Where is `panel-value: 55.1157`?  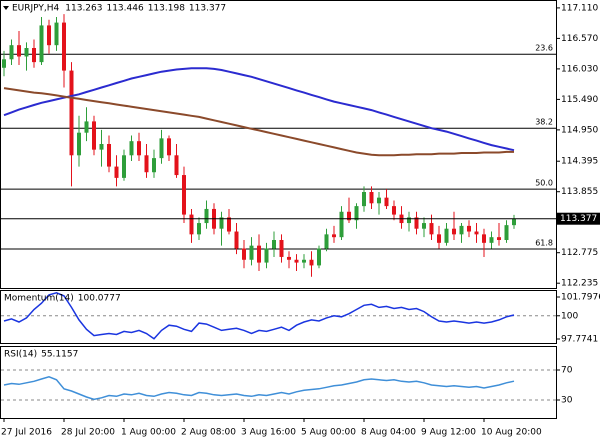 panel-value: 55.1157 is located at coordinates (59, 355).